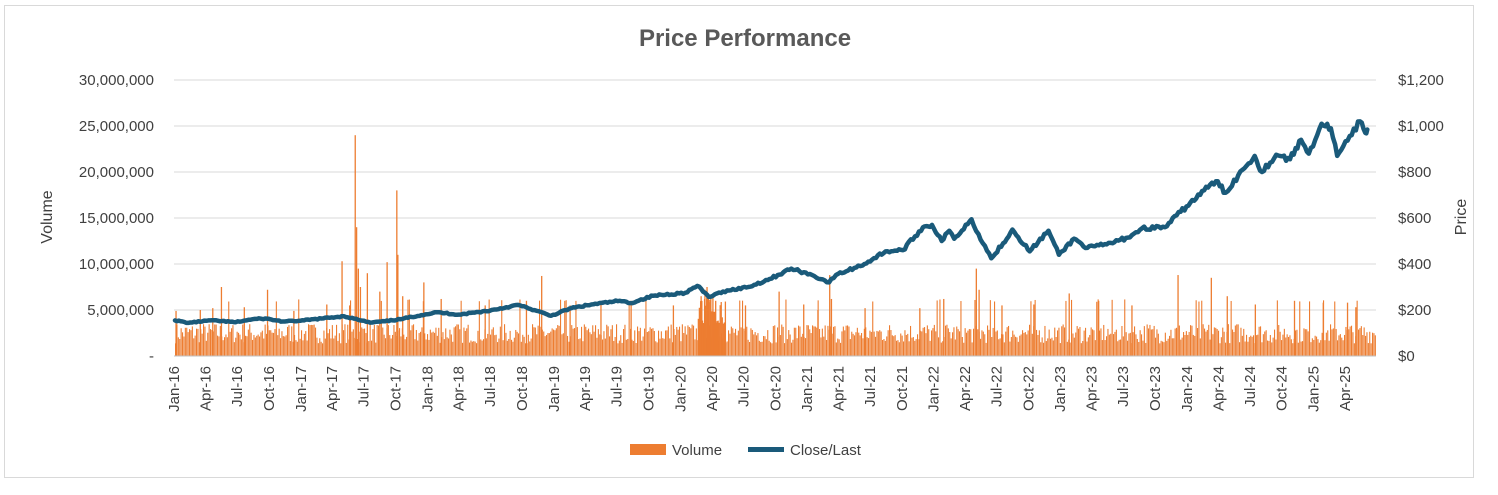 Image resolution: width=1498 pixels, height=495 pixels. What do you see at coordinates (1187, 389) in the screenshot?
I see `x-tick-label: Jan-24` at bounding box center [1187, 389].